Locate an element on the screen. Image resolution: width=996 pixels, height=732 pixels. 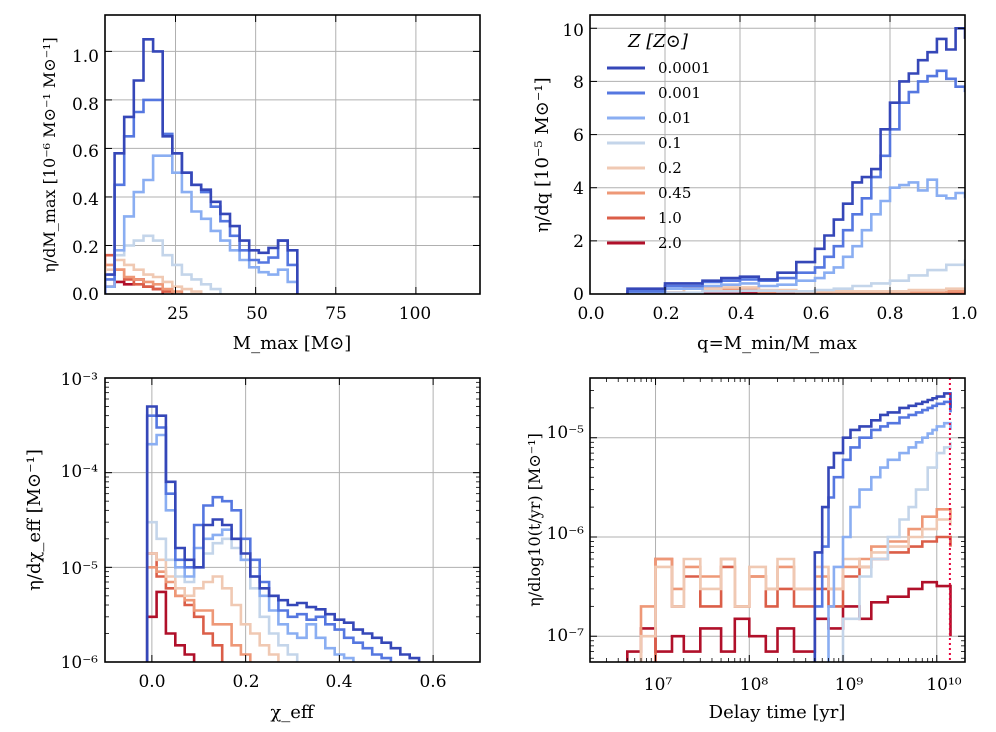
panel-chi-series-0.45 is located at coordinates (198, 614).